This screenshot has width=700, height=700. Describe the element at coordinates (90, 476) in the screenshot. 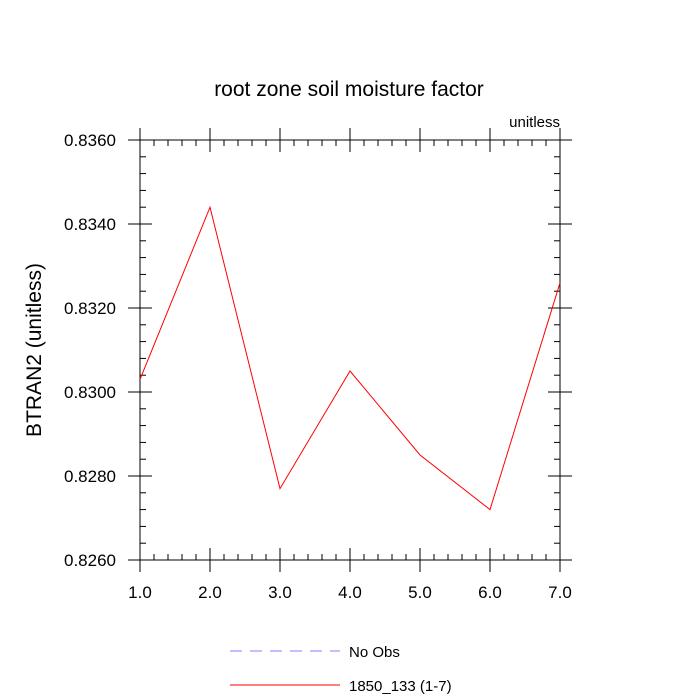

I see `y-tick-label: 0.8280` at that location.